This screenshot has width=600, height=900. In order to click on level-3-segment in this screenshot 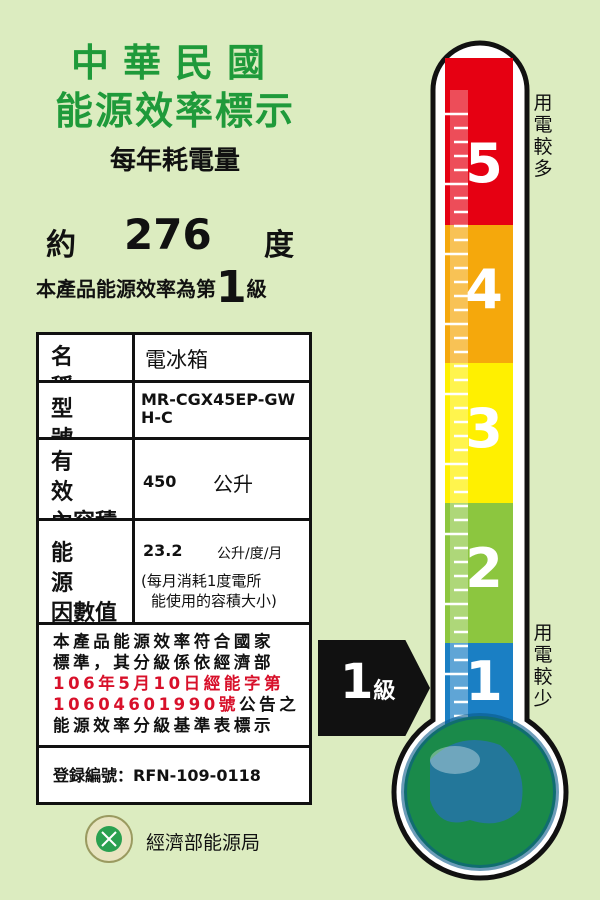, I will do `click(479, 433)`.